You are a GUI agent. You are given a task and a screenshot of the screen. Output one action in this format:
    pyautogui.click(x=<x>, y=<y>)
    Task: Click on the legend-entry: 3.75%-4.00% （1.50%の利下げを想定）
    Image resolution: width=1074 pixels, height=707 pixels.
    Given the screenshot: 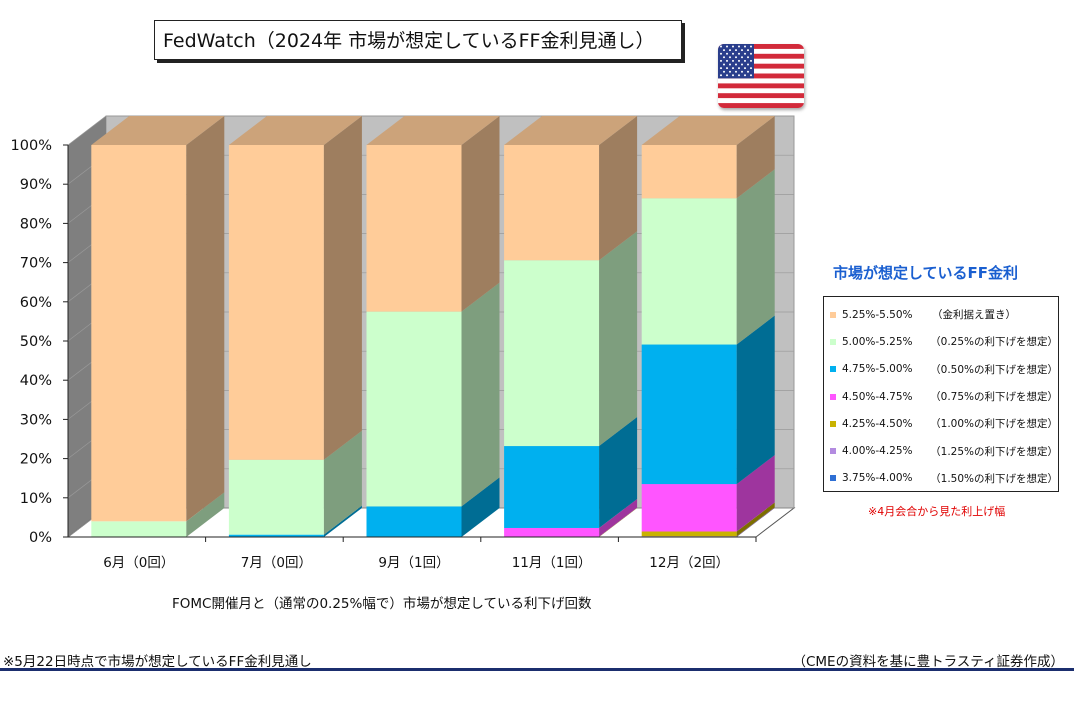 What is the action you would take?
    pyautogui.click(x=944, y=478)
    